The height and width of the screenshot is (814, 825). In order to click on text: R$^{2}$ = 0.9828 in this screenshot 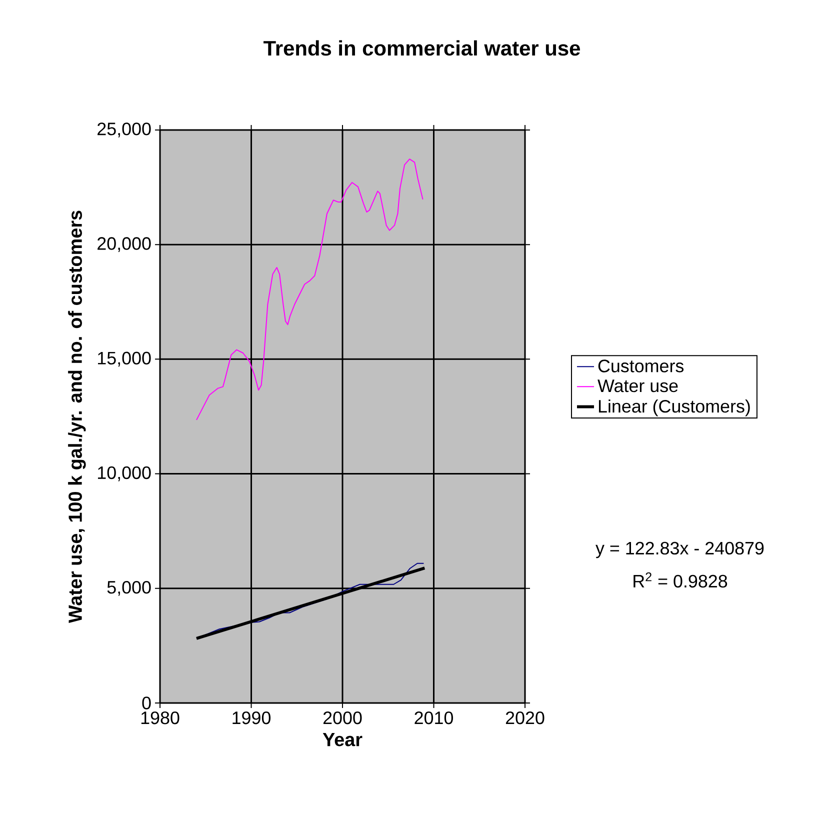, I will do `click(681, 580)`.